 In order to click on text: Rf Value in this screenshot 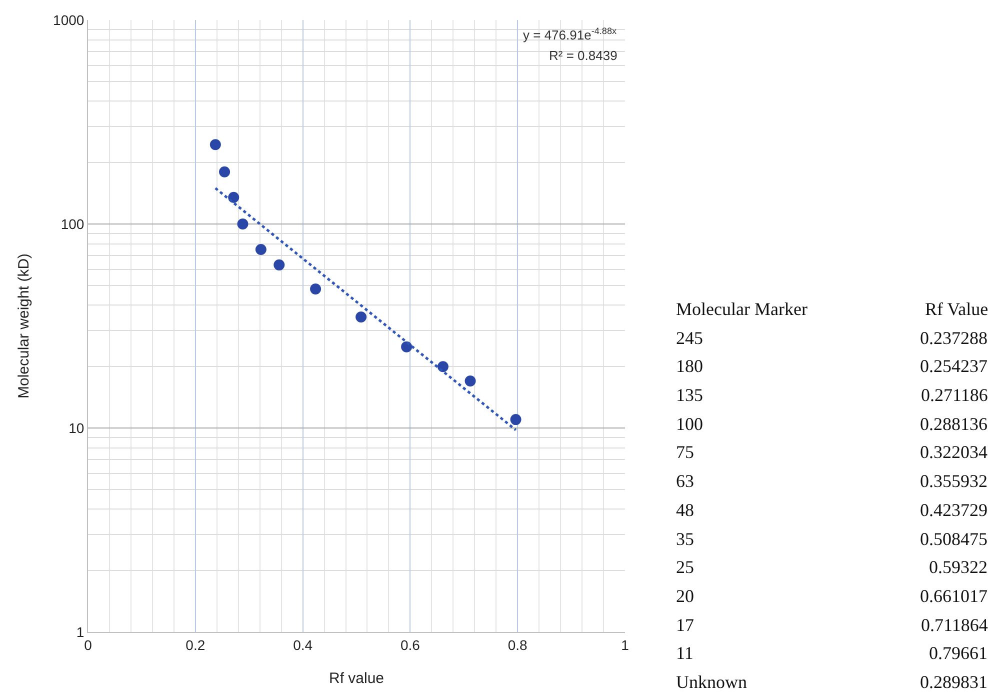, I will do `click(956, 309)`.